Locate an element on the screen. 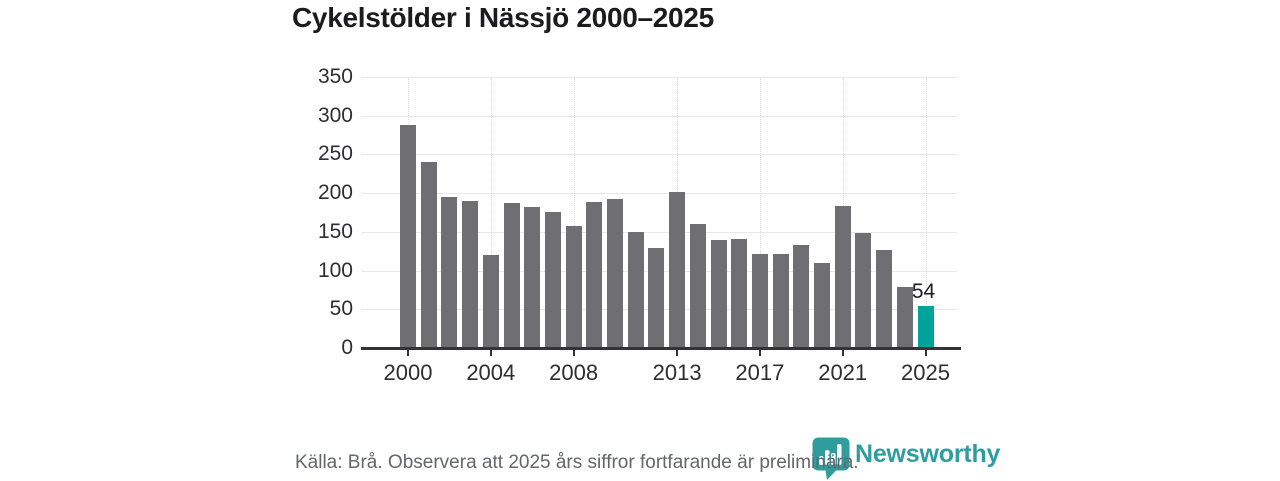 The image size is (1280, 481). bar-value-label: 54 is located at coordinates (923, 292).